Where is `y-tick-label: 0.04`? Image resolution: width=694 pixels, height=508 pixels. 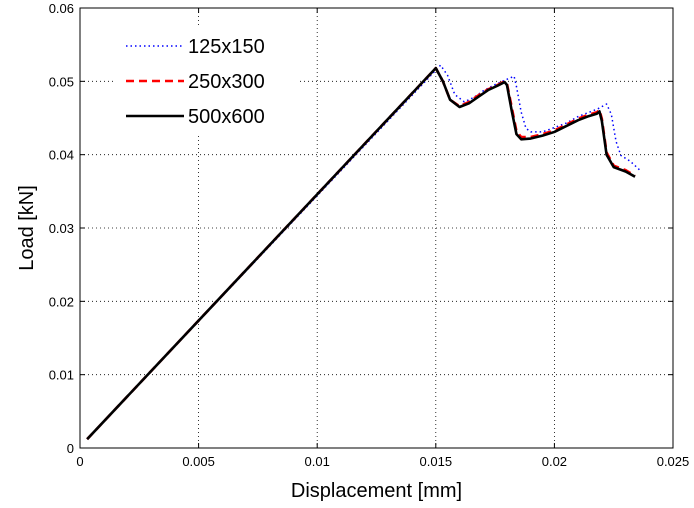
y-tick-label: 0.04 is located at coordinates (61, 155).